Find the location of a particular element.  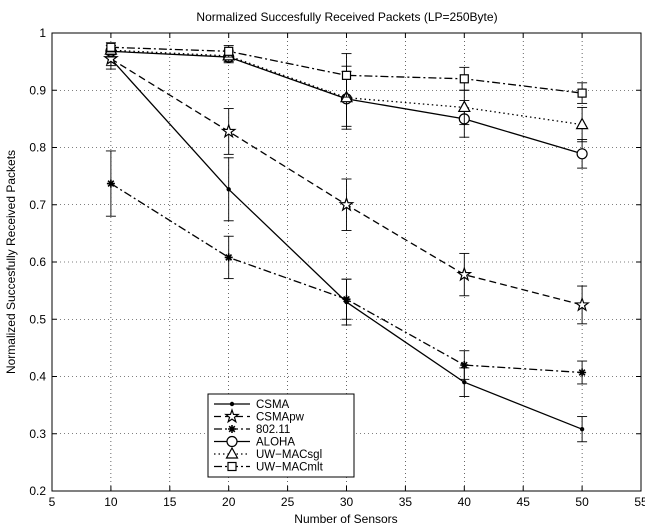

x-tick-label: 30 is located at coordinates (347, 502).